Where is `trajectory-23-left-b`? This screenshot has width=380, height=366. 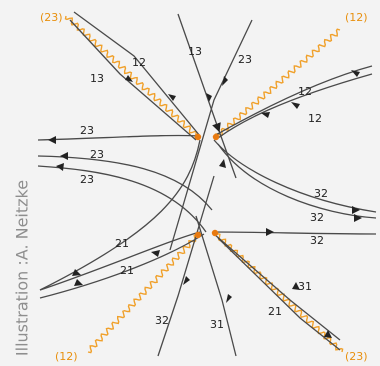
trajectory-23-left-b is located at coordinates (125, 183).